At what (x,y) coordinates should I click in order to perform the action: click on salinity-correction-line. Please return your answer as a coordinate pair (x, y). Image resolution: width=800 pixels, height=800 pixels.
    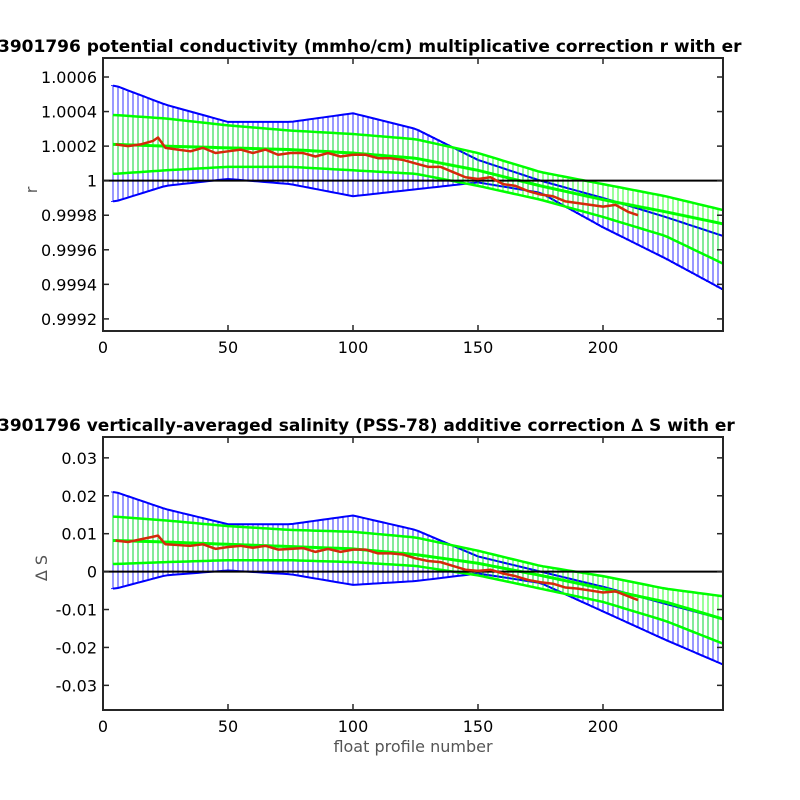
    Looking at the image, I should click on (377, 568).